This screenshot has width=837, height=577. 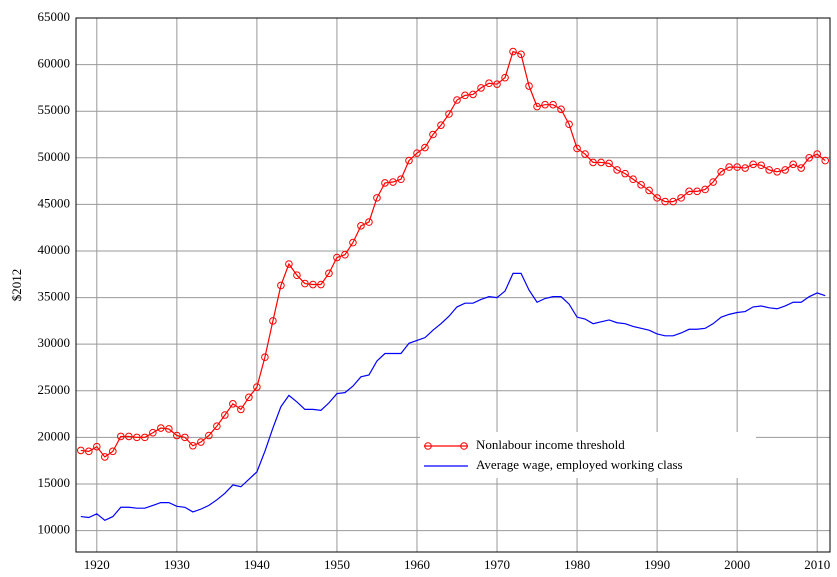 I want to click on legend-label: Average wage, employed working class, so click(x=579, y=464).